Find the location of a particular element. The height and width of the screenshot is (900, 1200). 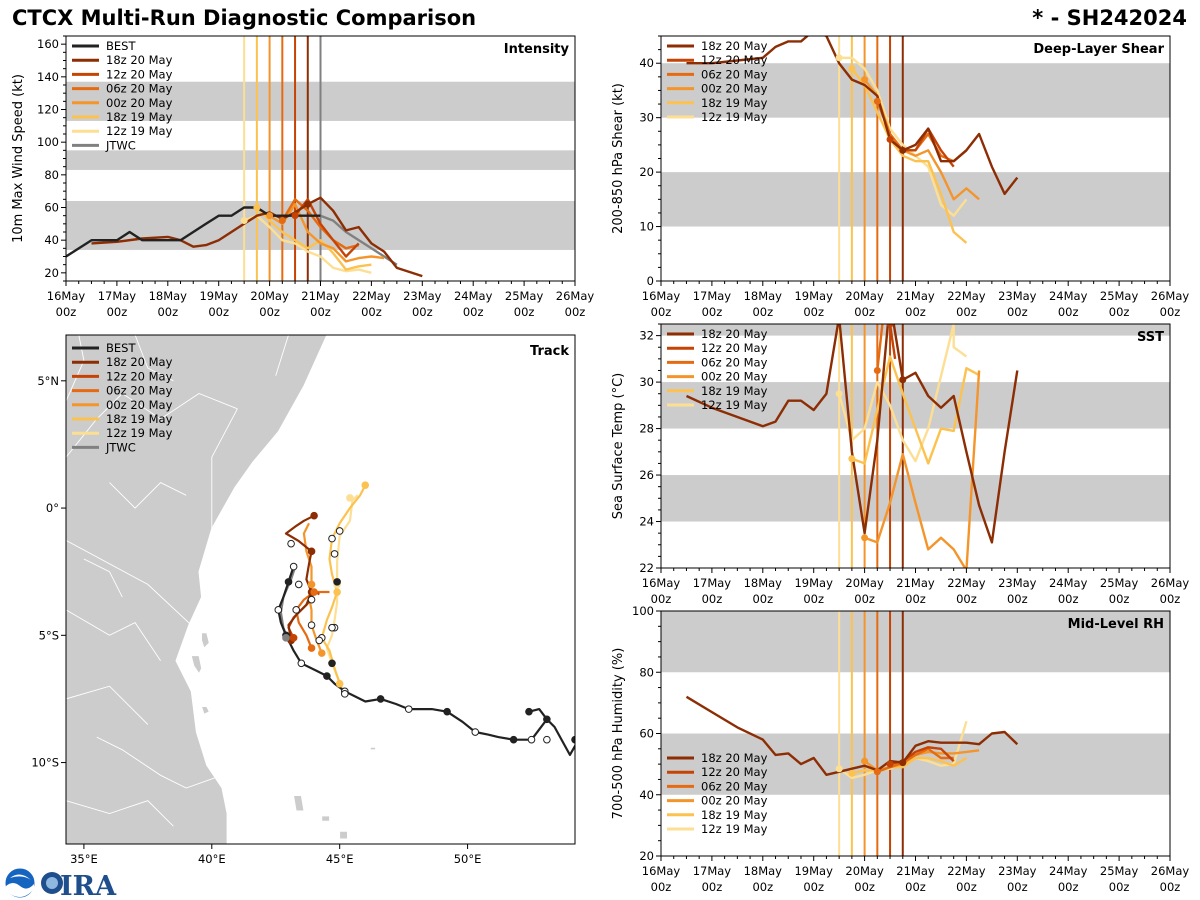

track-ytick-label-5: 5°N is located at coordinates (48, 381).